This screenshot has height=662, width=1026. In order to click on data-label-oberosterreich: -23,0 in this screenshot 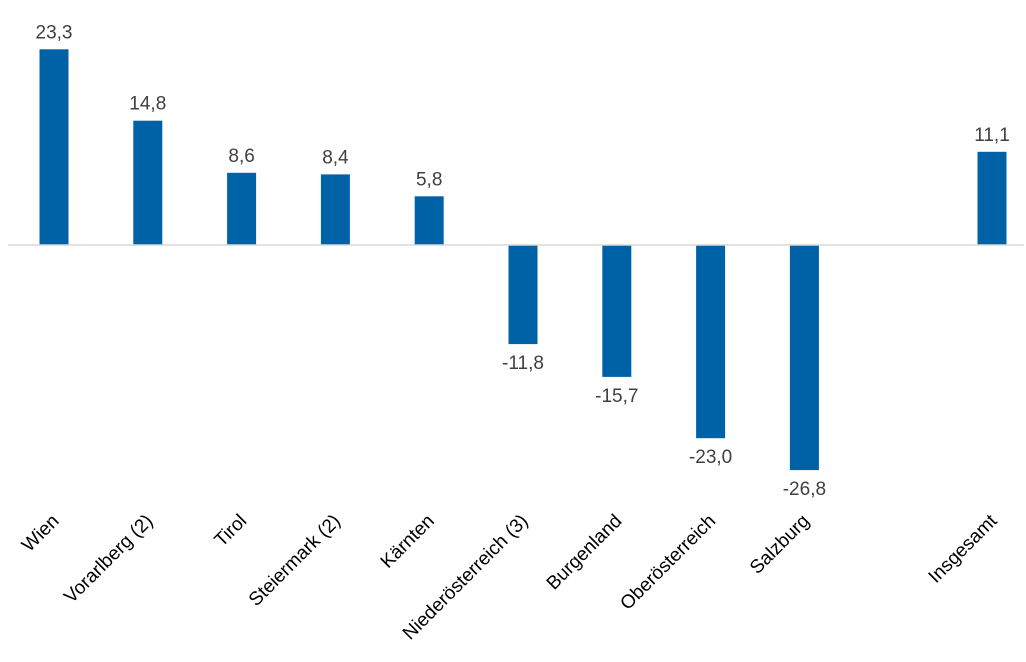, I will do `click(710, 457)`.